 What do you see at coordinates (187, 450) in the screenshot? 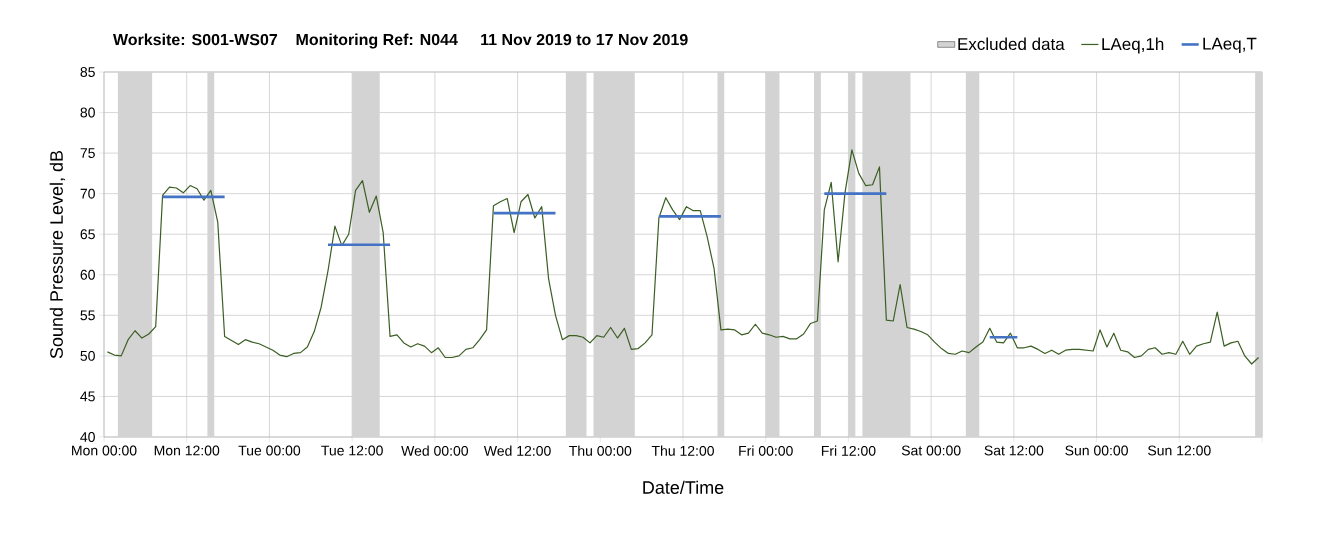
I see `x-tick-label: Mon 12:00` at bounding box center [187, 450].